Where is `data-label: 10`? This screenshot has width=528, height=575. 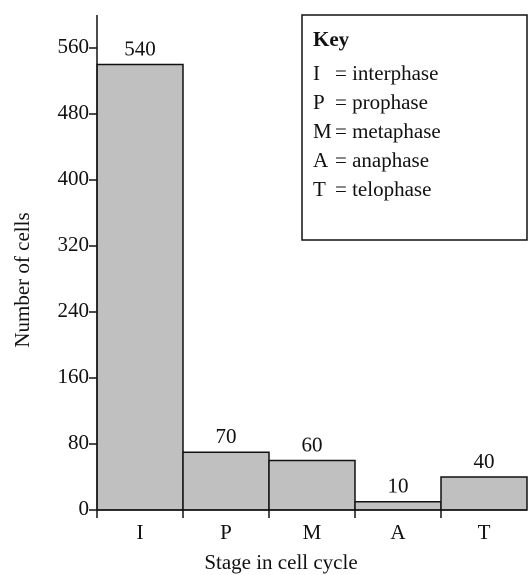
data-label: 10 is located at coordinates (398, 486).